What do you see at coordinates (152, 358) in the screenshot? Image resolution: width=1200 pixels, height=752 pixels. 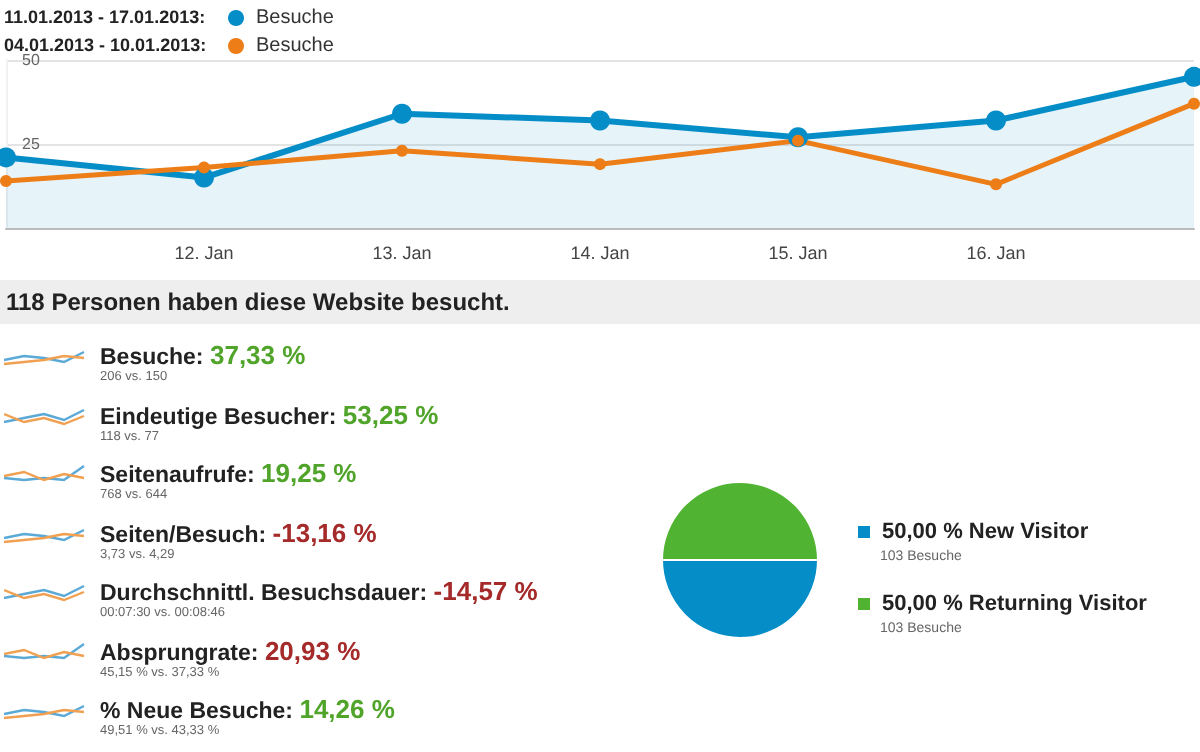 I see `text: Besuche:` at bounding box center [152, 358].